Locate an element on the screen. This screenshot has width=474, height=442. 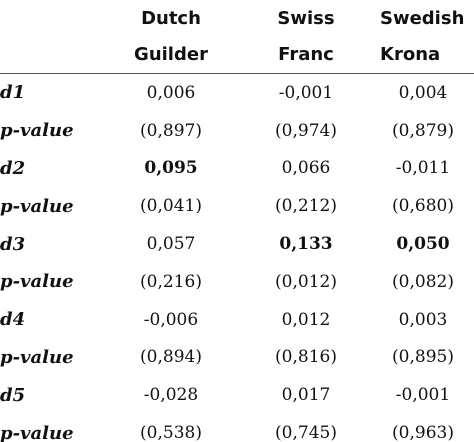
cell-swedish: (0,895) is located at coordinates (423, 357).